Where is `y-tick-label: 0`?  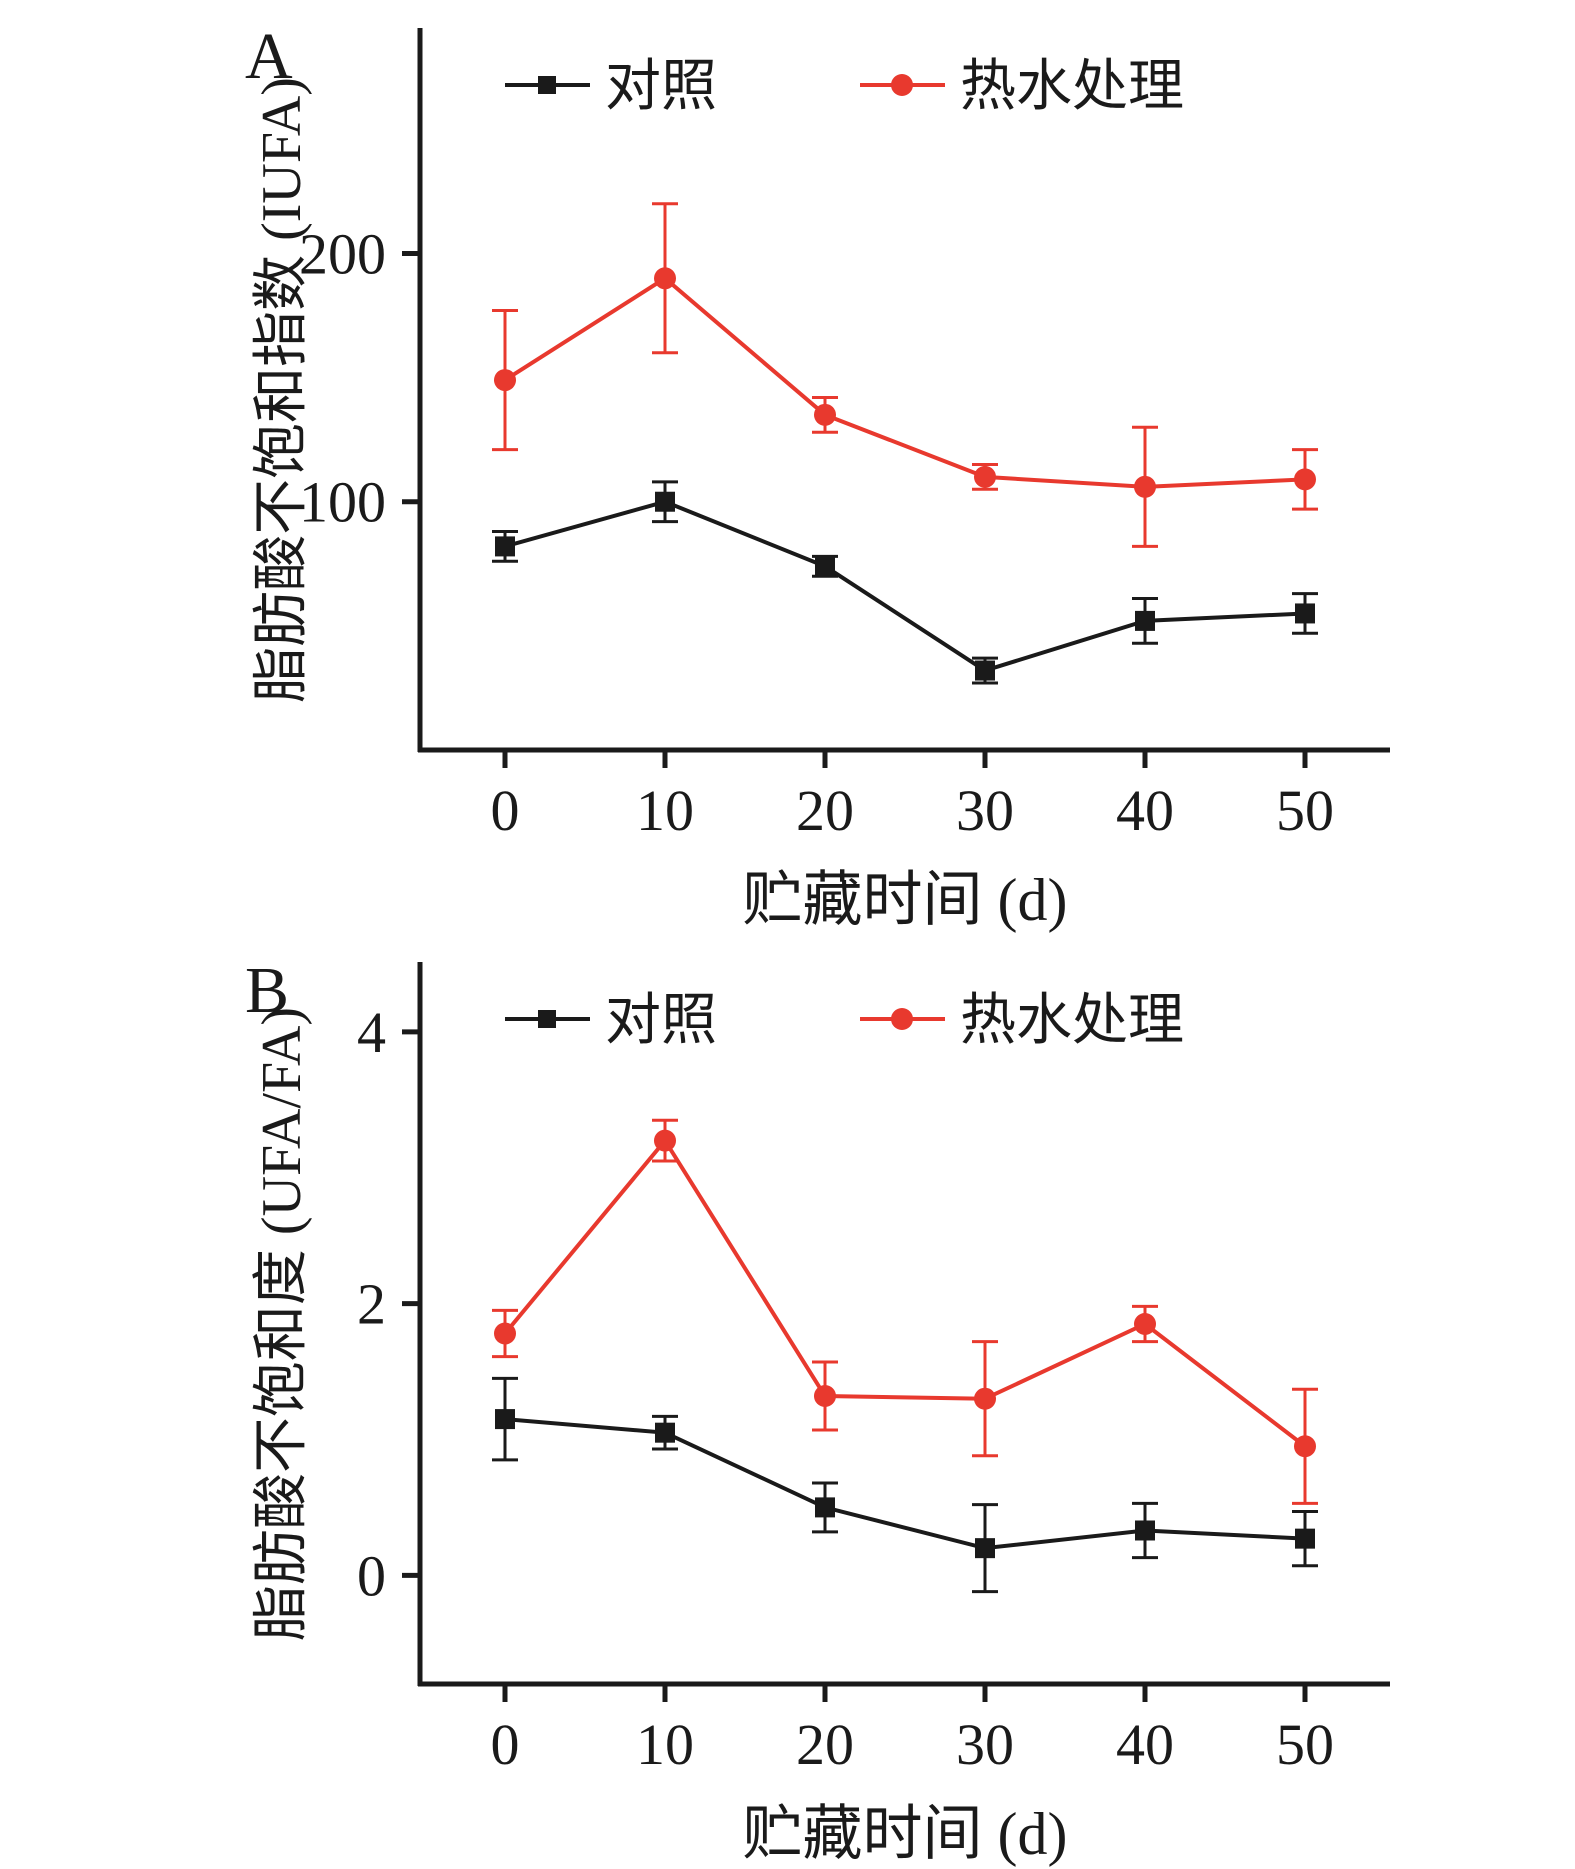 y-tick-label: 0 is located at coordinates (371, 1575).